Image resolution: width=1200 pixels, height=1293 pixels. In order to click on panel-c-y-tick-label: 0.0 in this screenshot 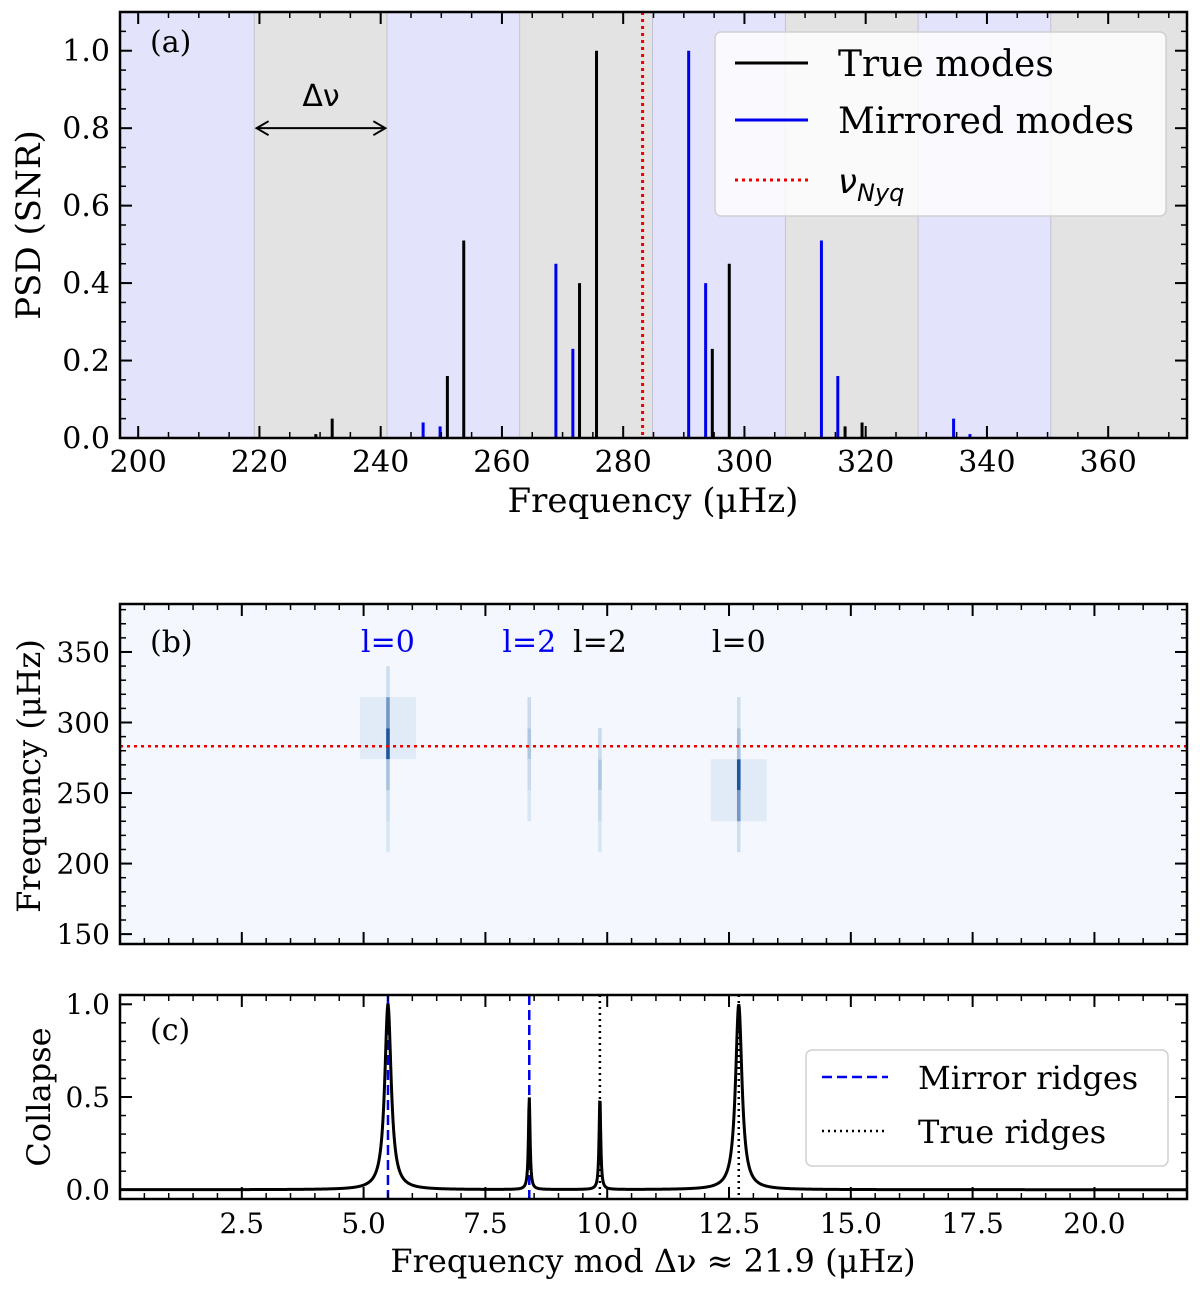, I will do `click(87, 1190)`.